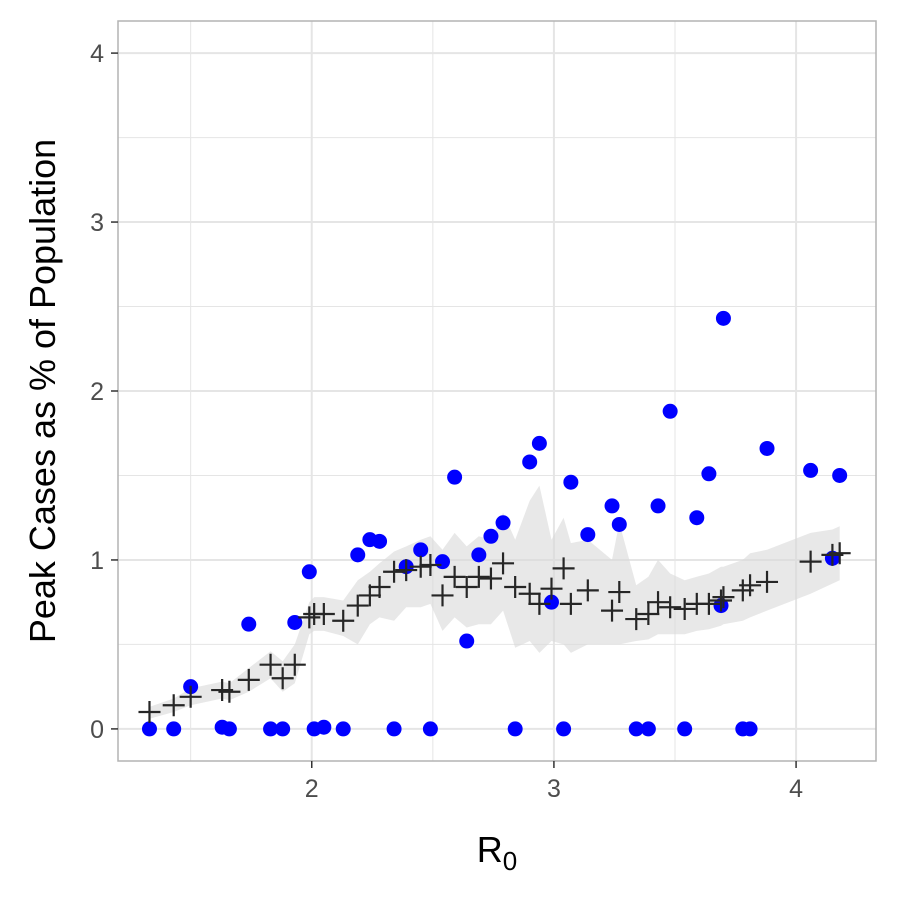 Image resolution: width=900 pixels, height=900 pixels. What do you see at coordinates (97, 223) in the screenshot?
I see `y-tick-label: 3` at bounding box center [97, 223].